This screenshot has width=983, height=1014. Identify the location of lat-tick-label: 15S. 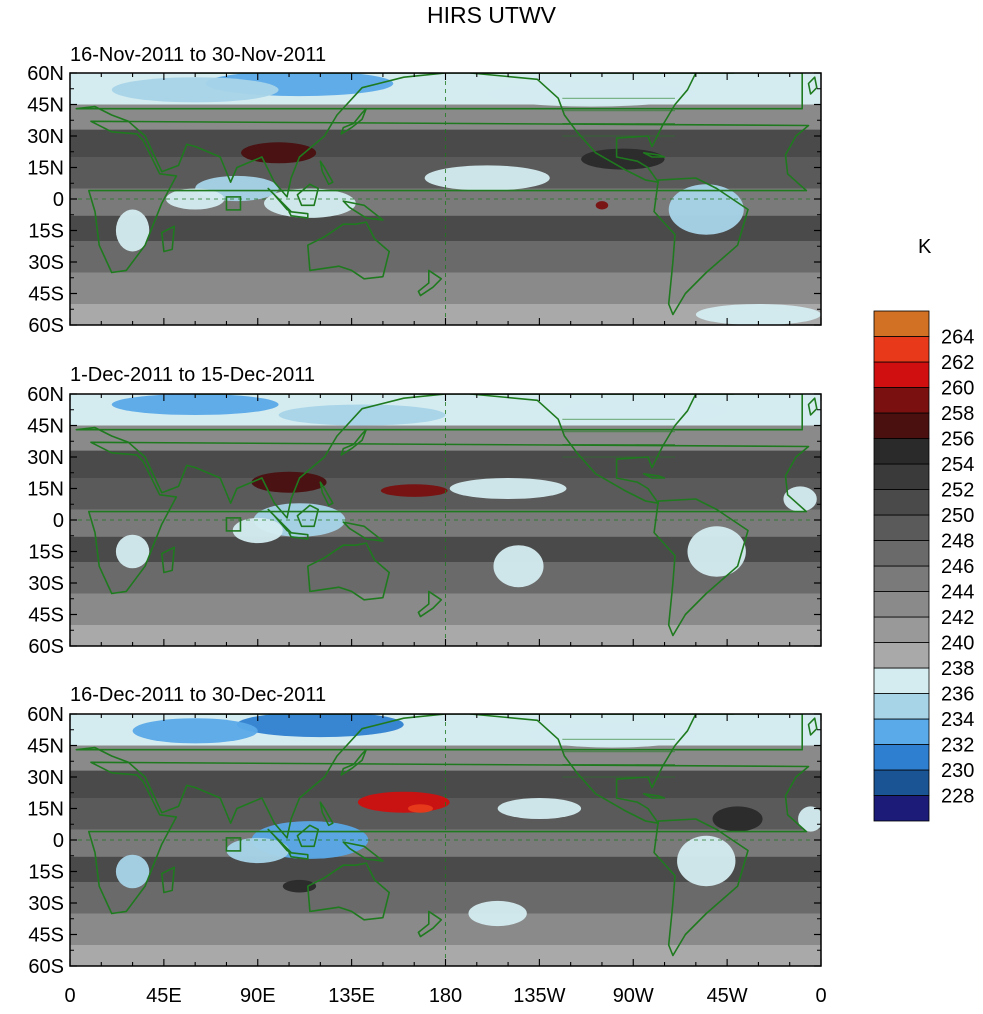
(46, 232).